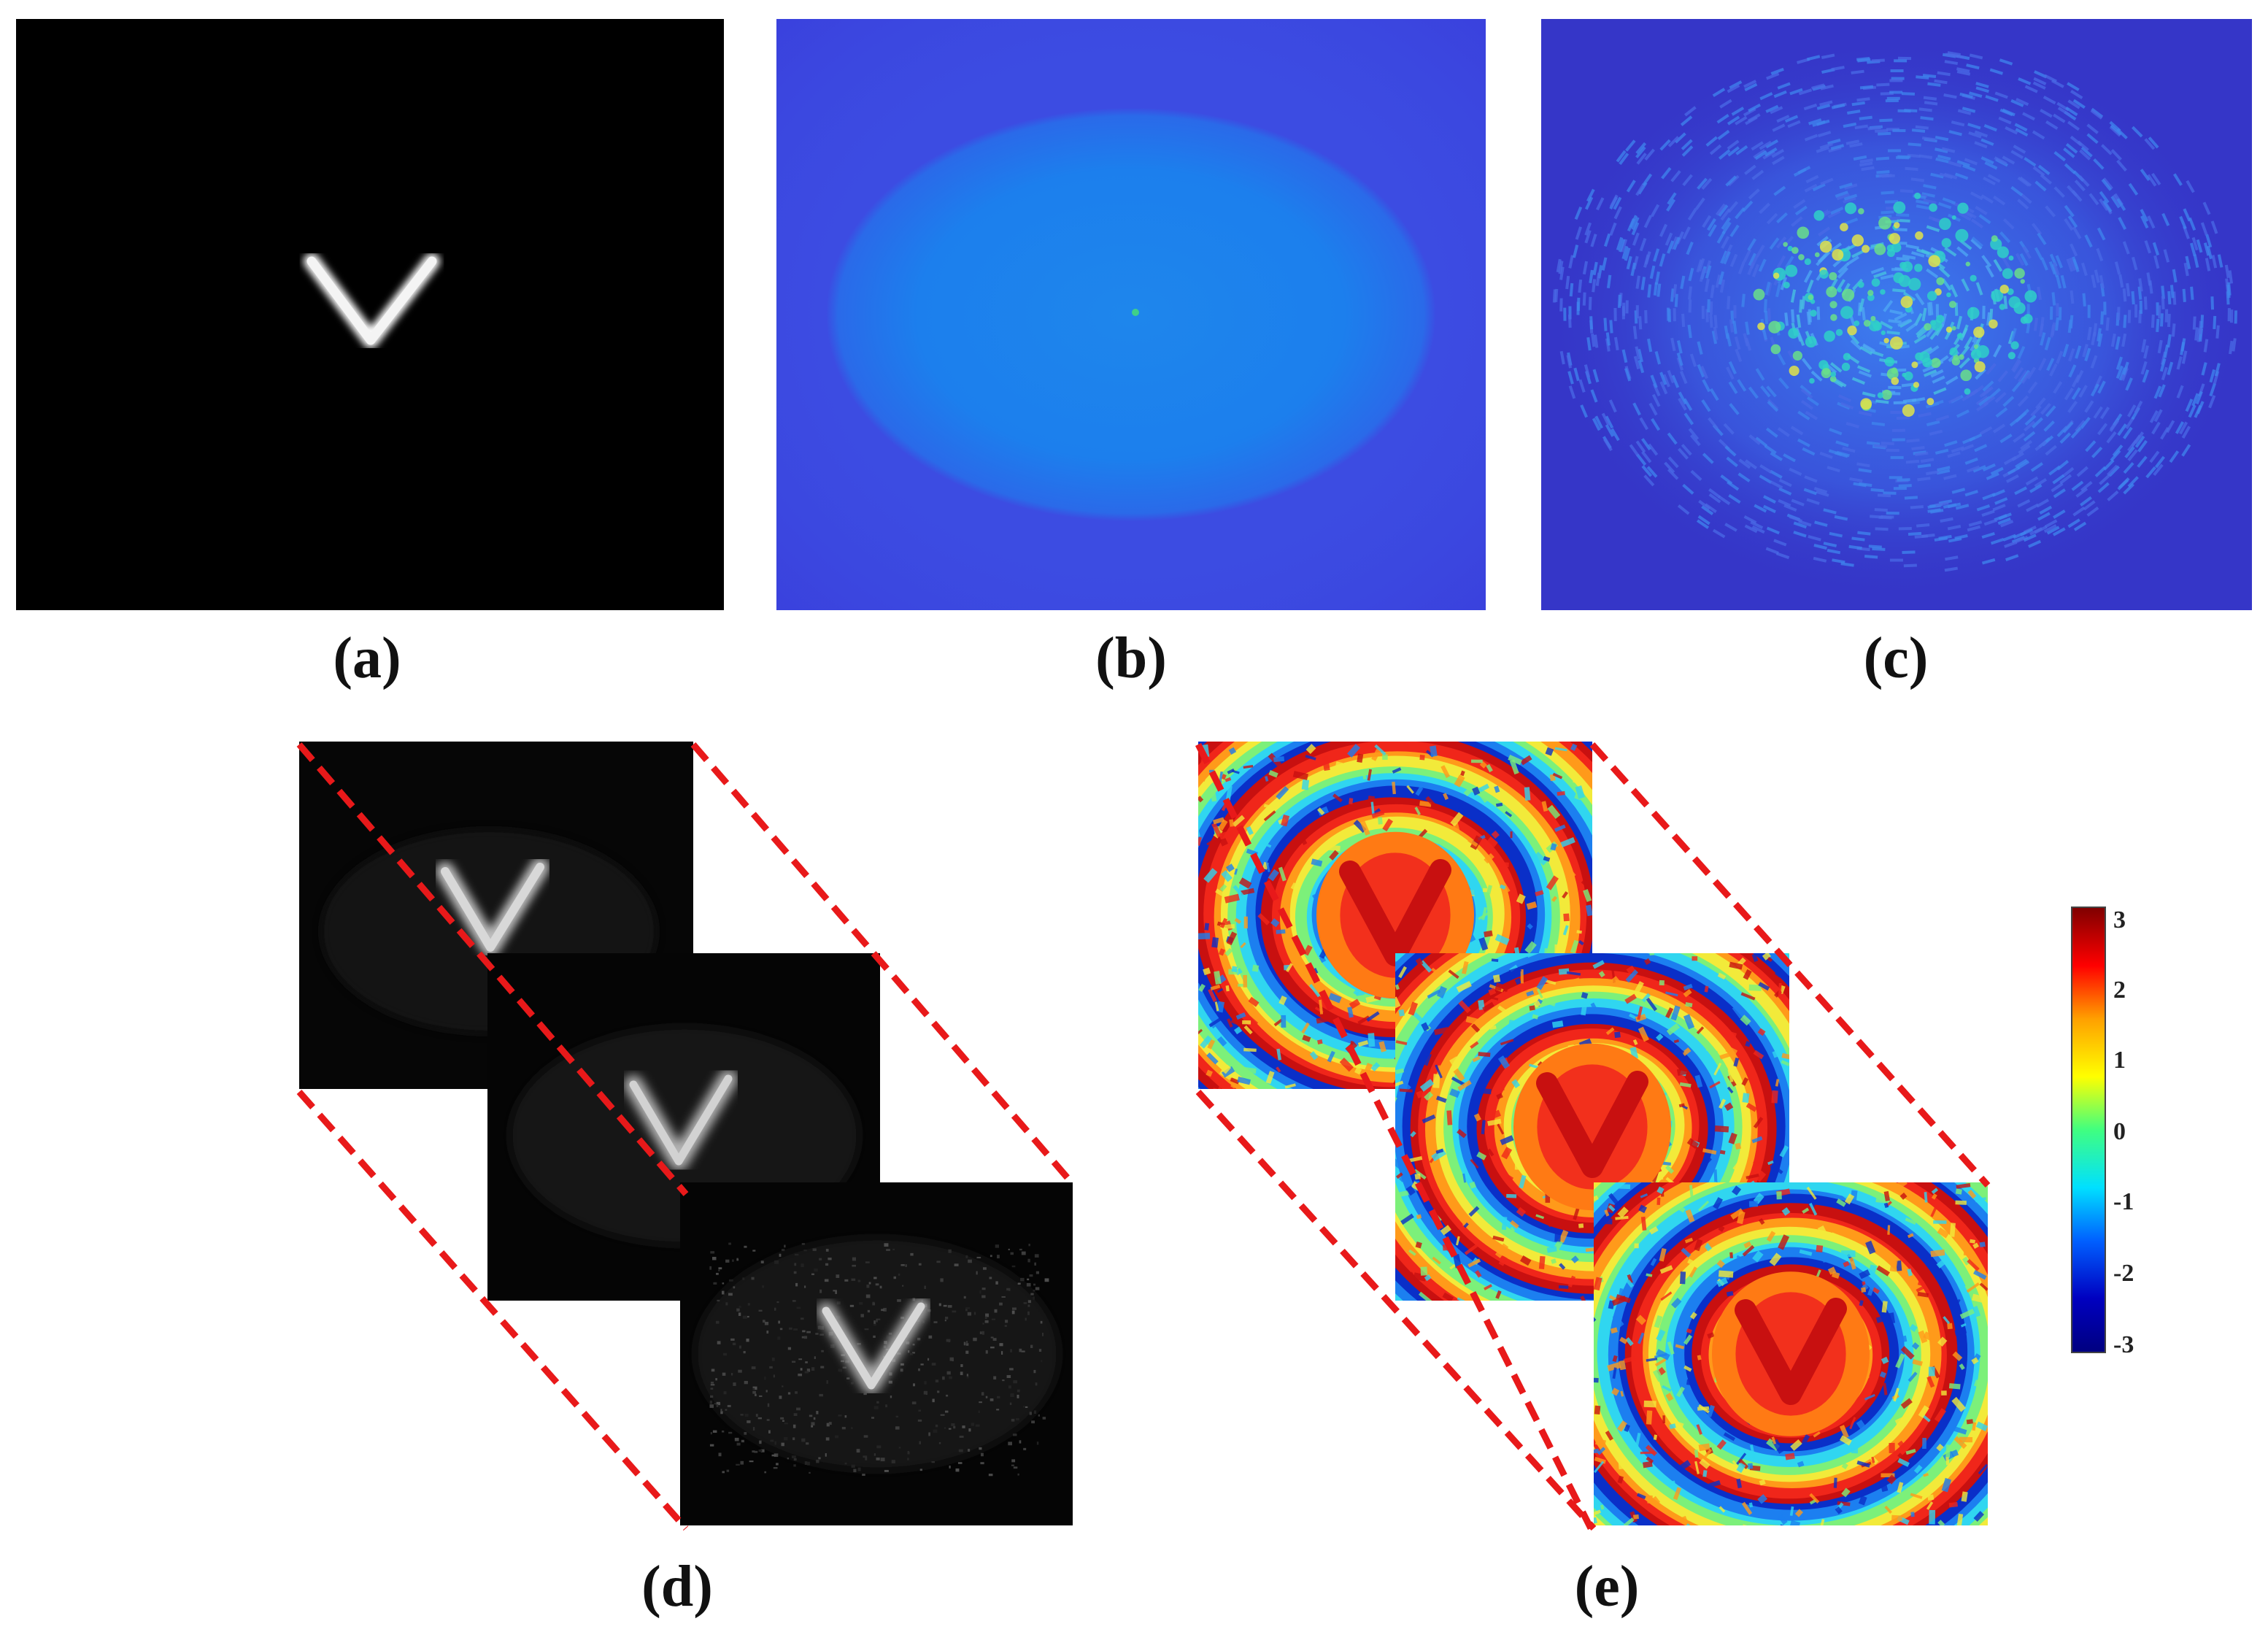  What do you see at coordinates (677, 1587) in the screenshot?
I see `panel-d-label: (d)` at bounding box center [677, 1587].